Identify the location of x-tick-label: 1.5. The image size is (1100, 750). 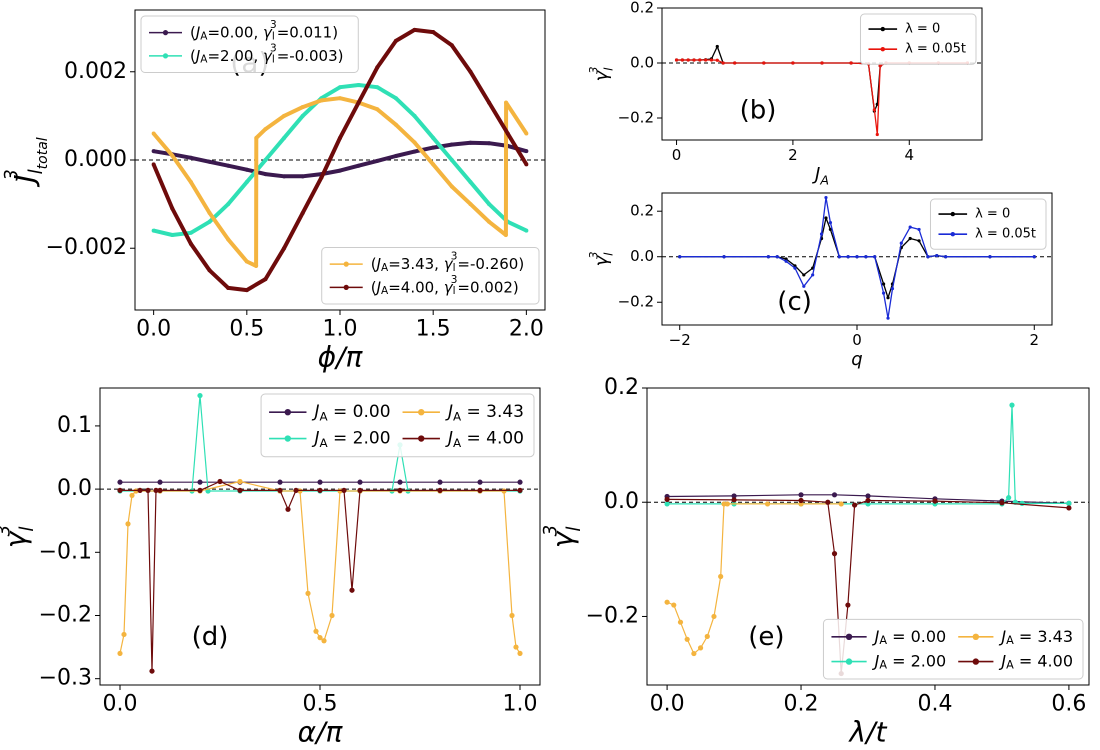
(433, 329).